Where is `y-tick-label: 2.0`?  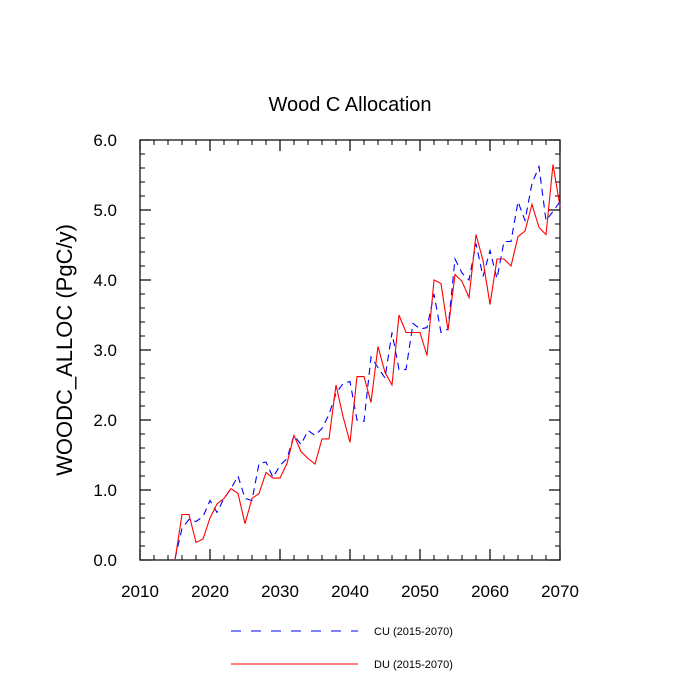 y-tick-label: 2.0 is located at coordinates (105, 420).